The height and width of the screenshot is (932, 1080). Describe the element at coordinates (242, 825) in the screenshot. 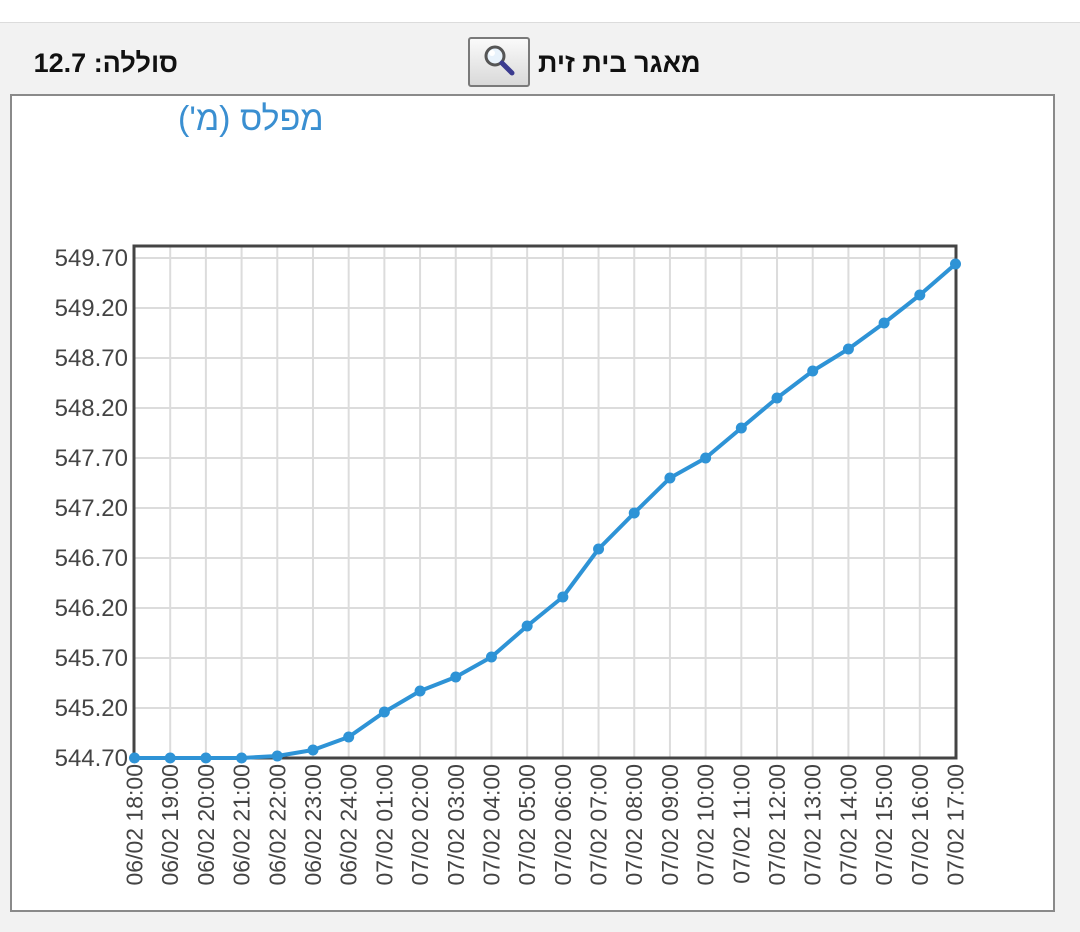

I see `x-tick-label: 06/02 21:00` at that location.